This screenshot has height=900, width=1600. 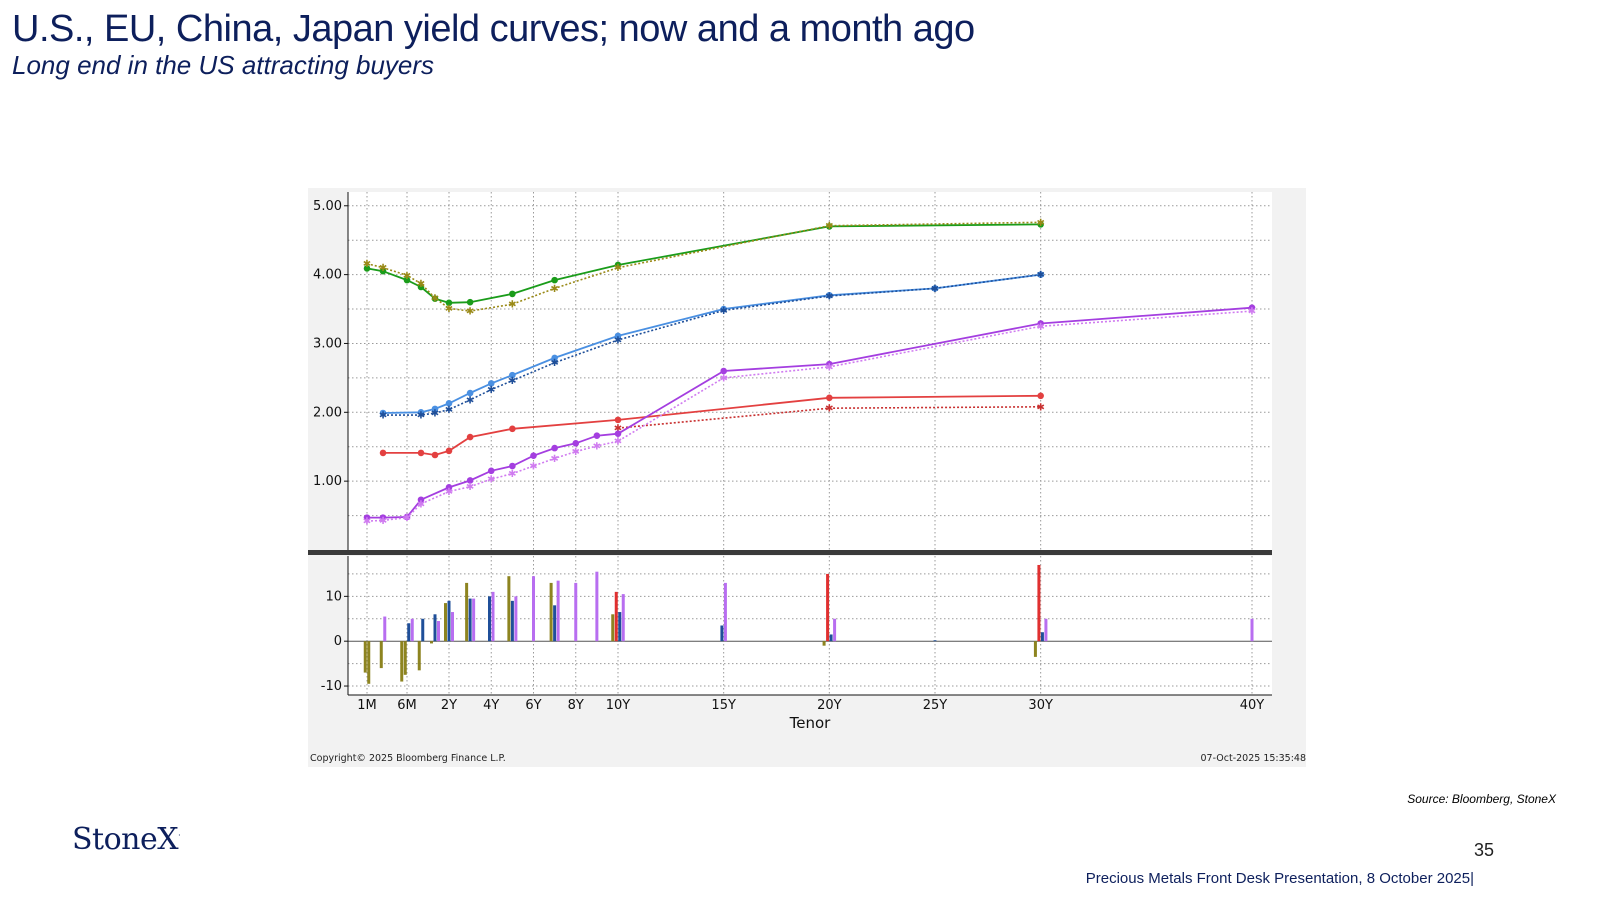 What do you see at coordinates (327, 481) in the screenshot?
I see `top-y-tick-label: 1.00` at bounding box center [327, 481].